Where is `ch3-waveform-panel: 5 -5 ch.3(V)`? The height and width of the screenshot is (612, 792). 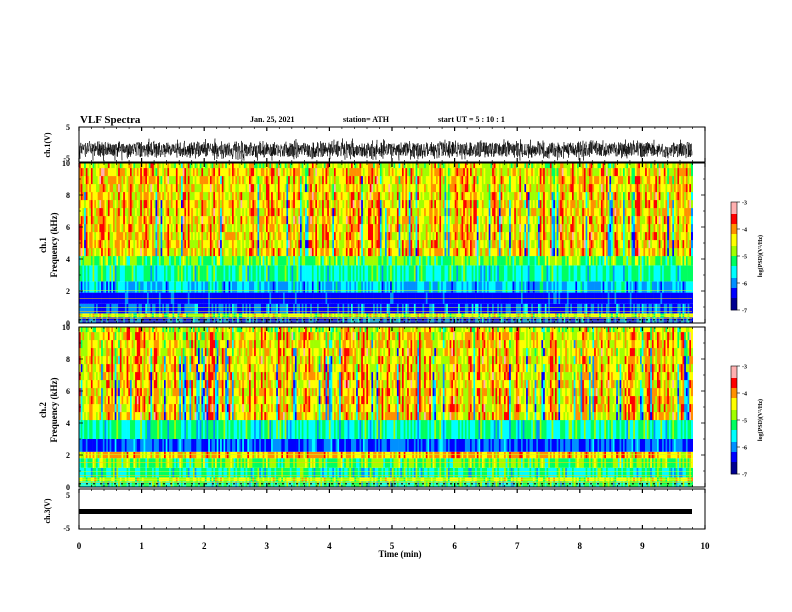
ch3-waveform-panel: 5 -5 ch.3(V) is located at coordinates (374, 510).